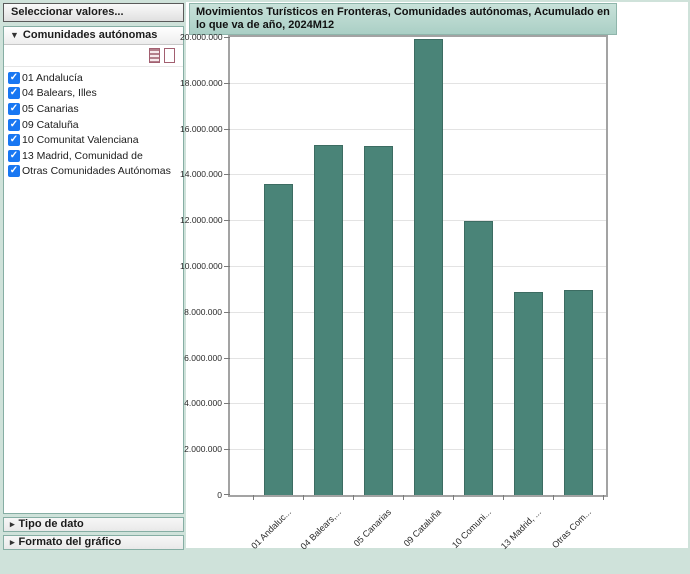 This screenshot has height=574, width=690. Describe the element at coordinates (219, 495) in the screenshot. I see `y-axis-label: 0` at that location.